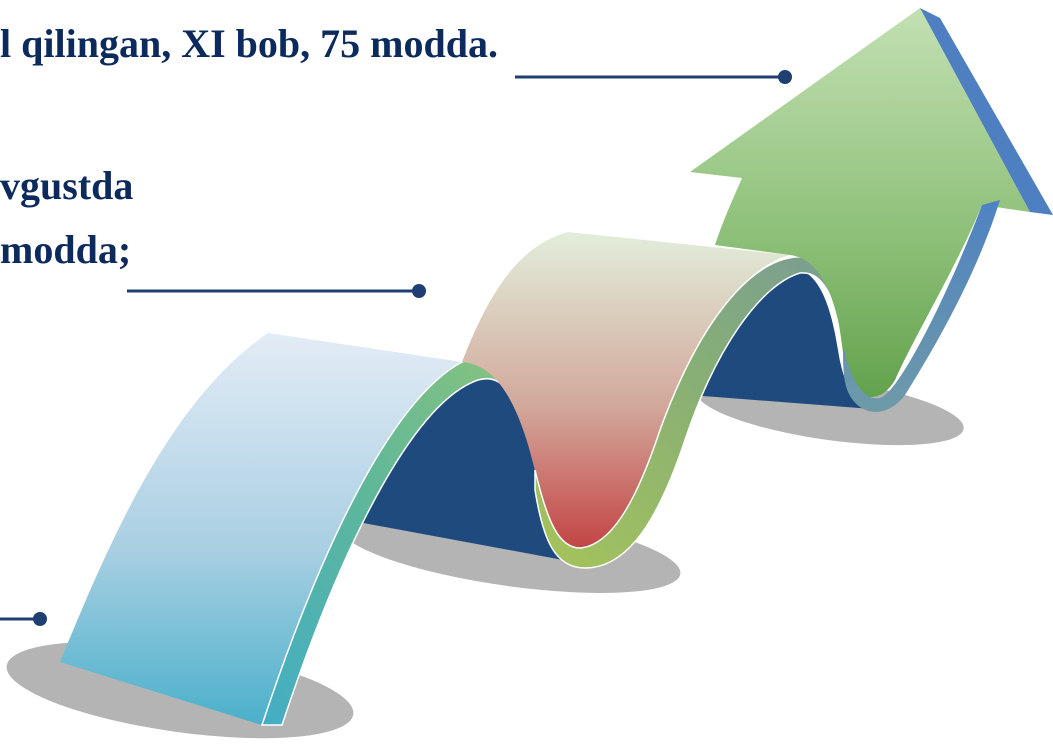  I want to click on text-line-1: l qilingan, XI bob, 75 modda., so click(249, 43).